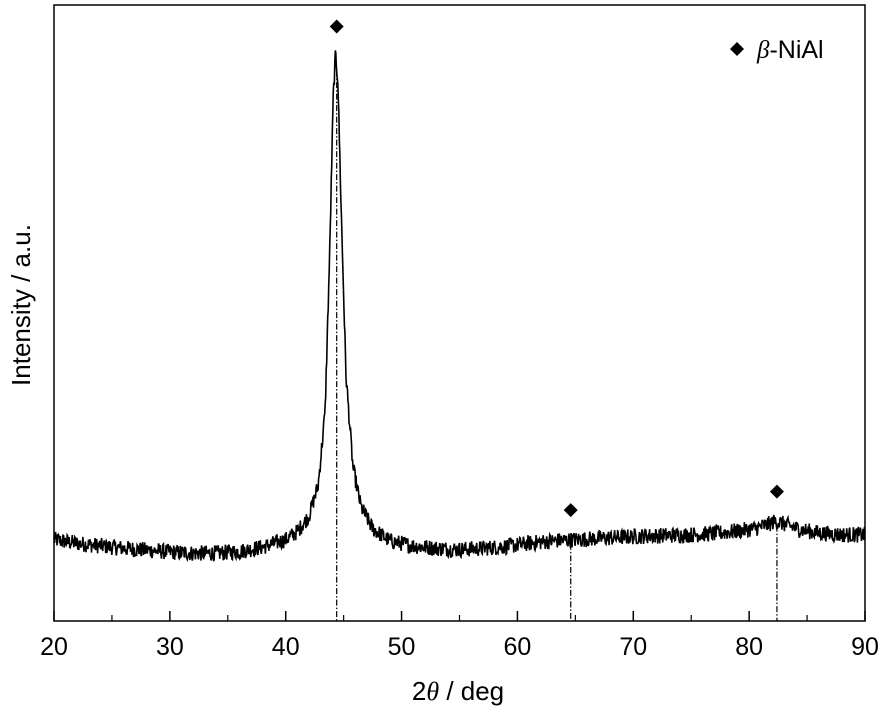  I want to click on legend: β-NiAl, so click(777, 50).